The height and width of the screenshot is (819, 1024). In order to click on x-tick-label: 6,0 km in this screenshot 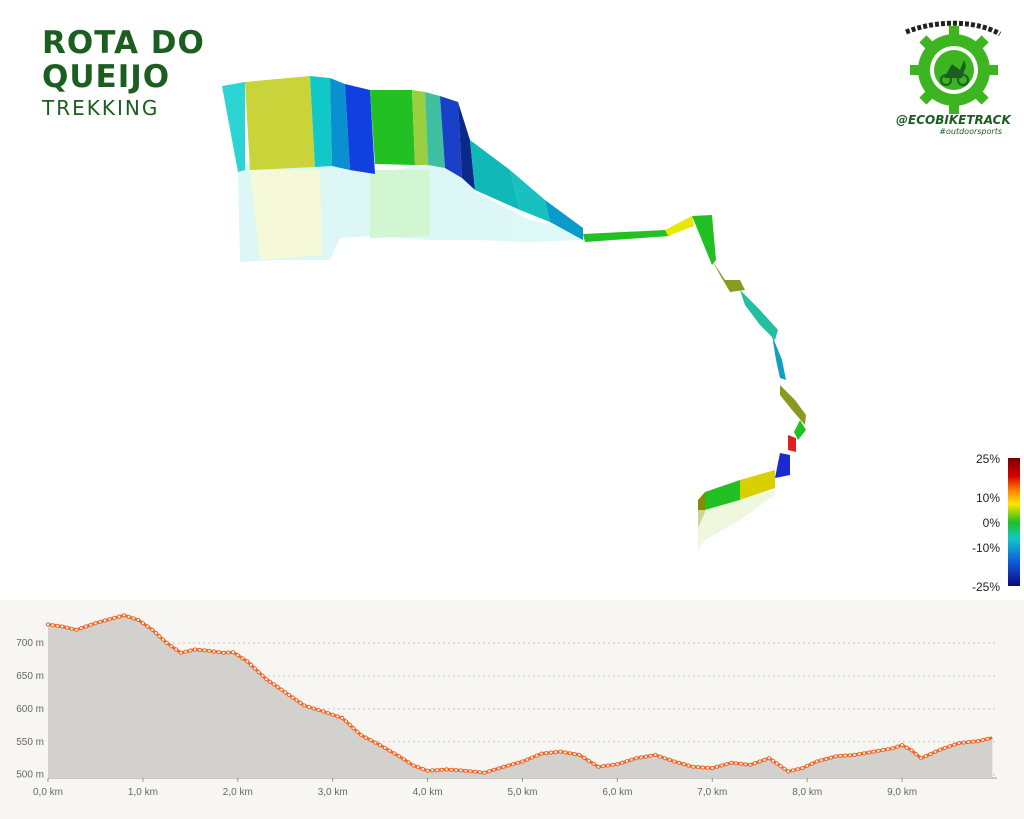, I will do `click(617, 792)`.